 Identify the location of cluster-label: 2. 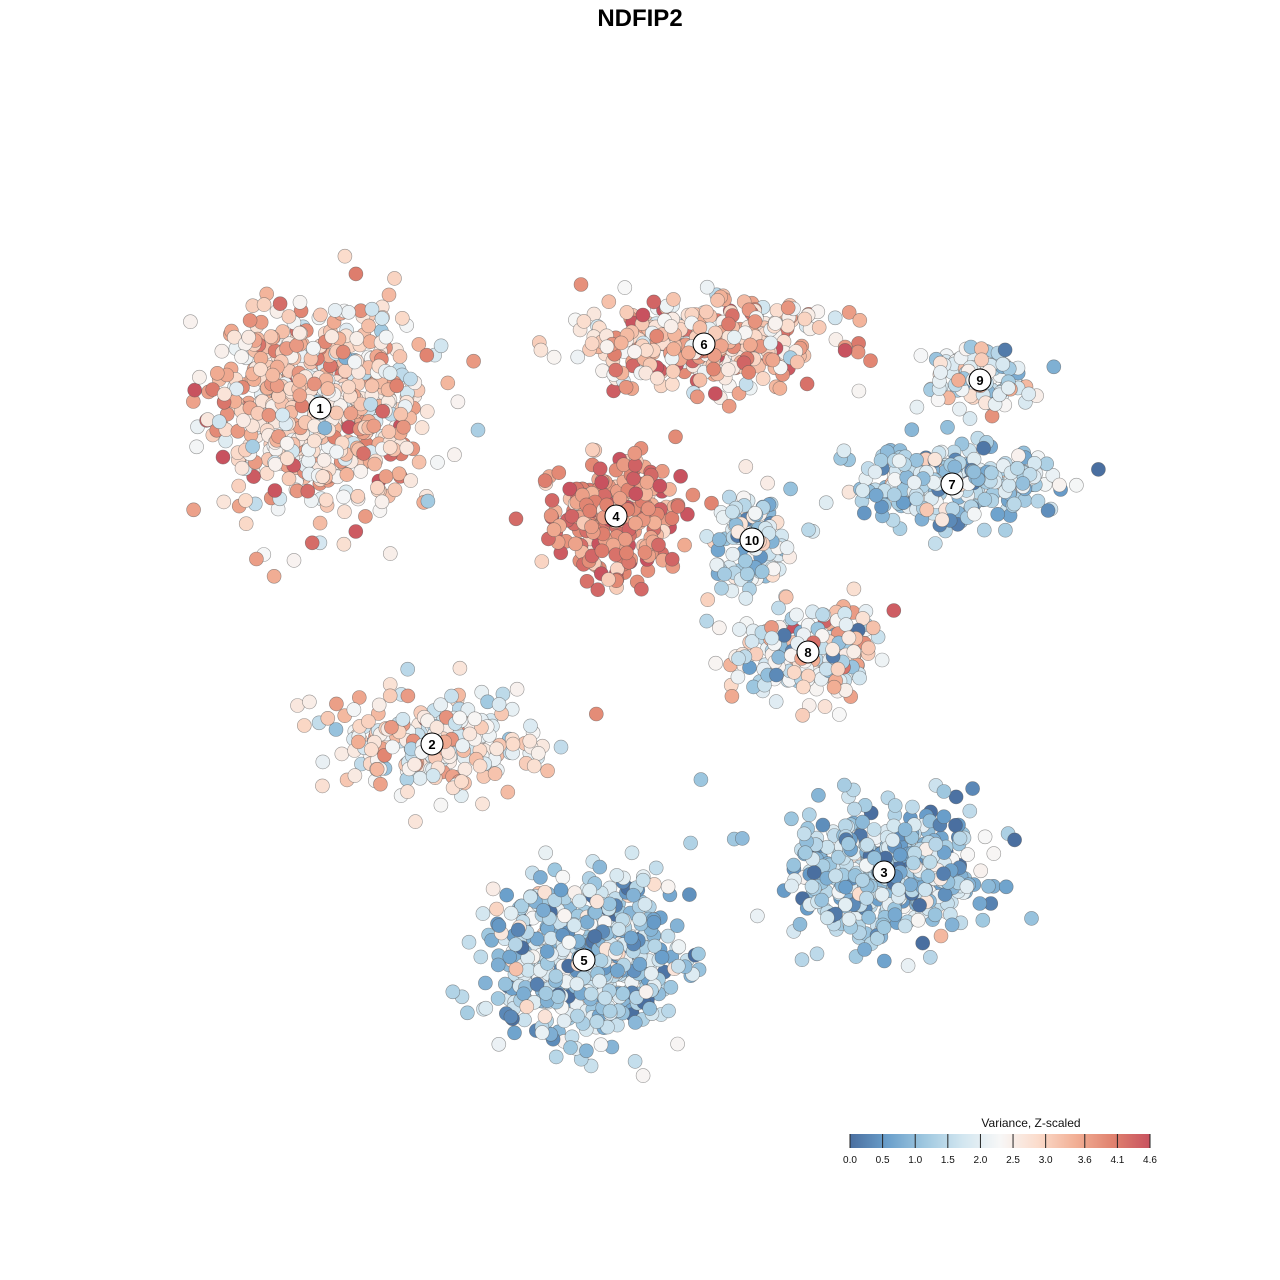
(432, 744).